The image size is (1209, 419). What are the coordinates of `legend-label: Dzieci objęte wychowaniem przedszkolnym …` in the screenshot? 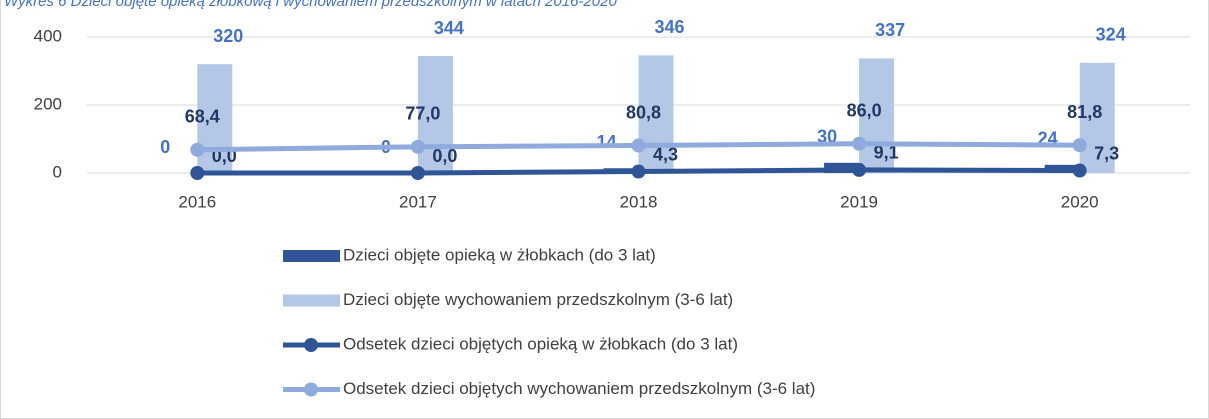 It's located at (538, 299).